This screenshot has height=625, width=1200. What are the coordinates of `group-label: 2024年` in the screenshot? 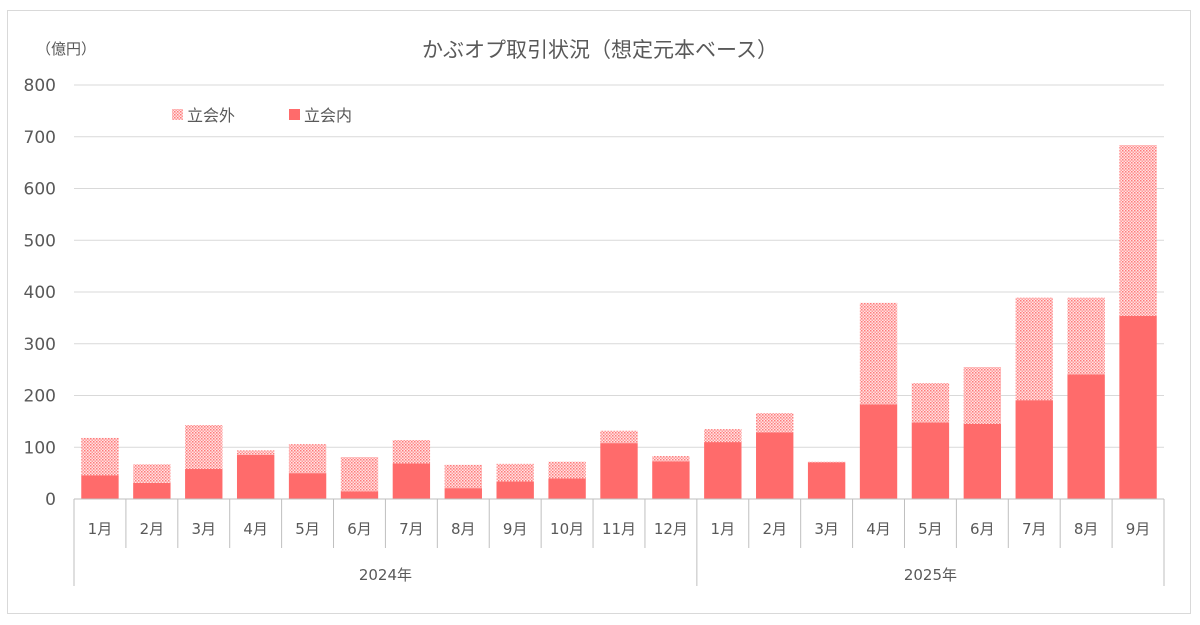 It's located at (385, 575).